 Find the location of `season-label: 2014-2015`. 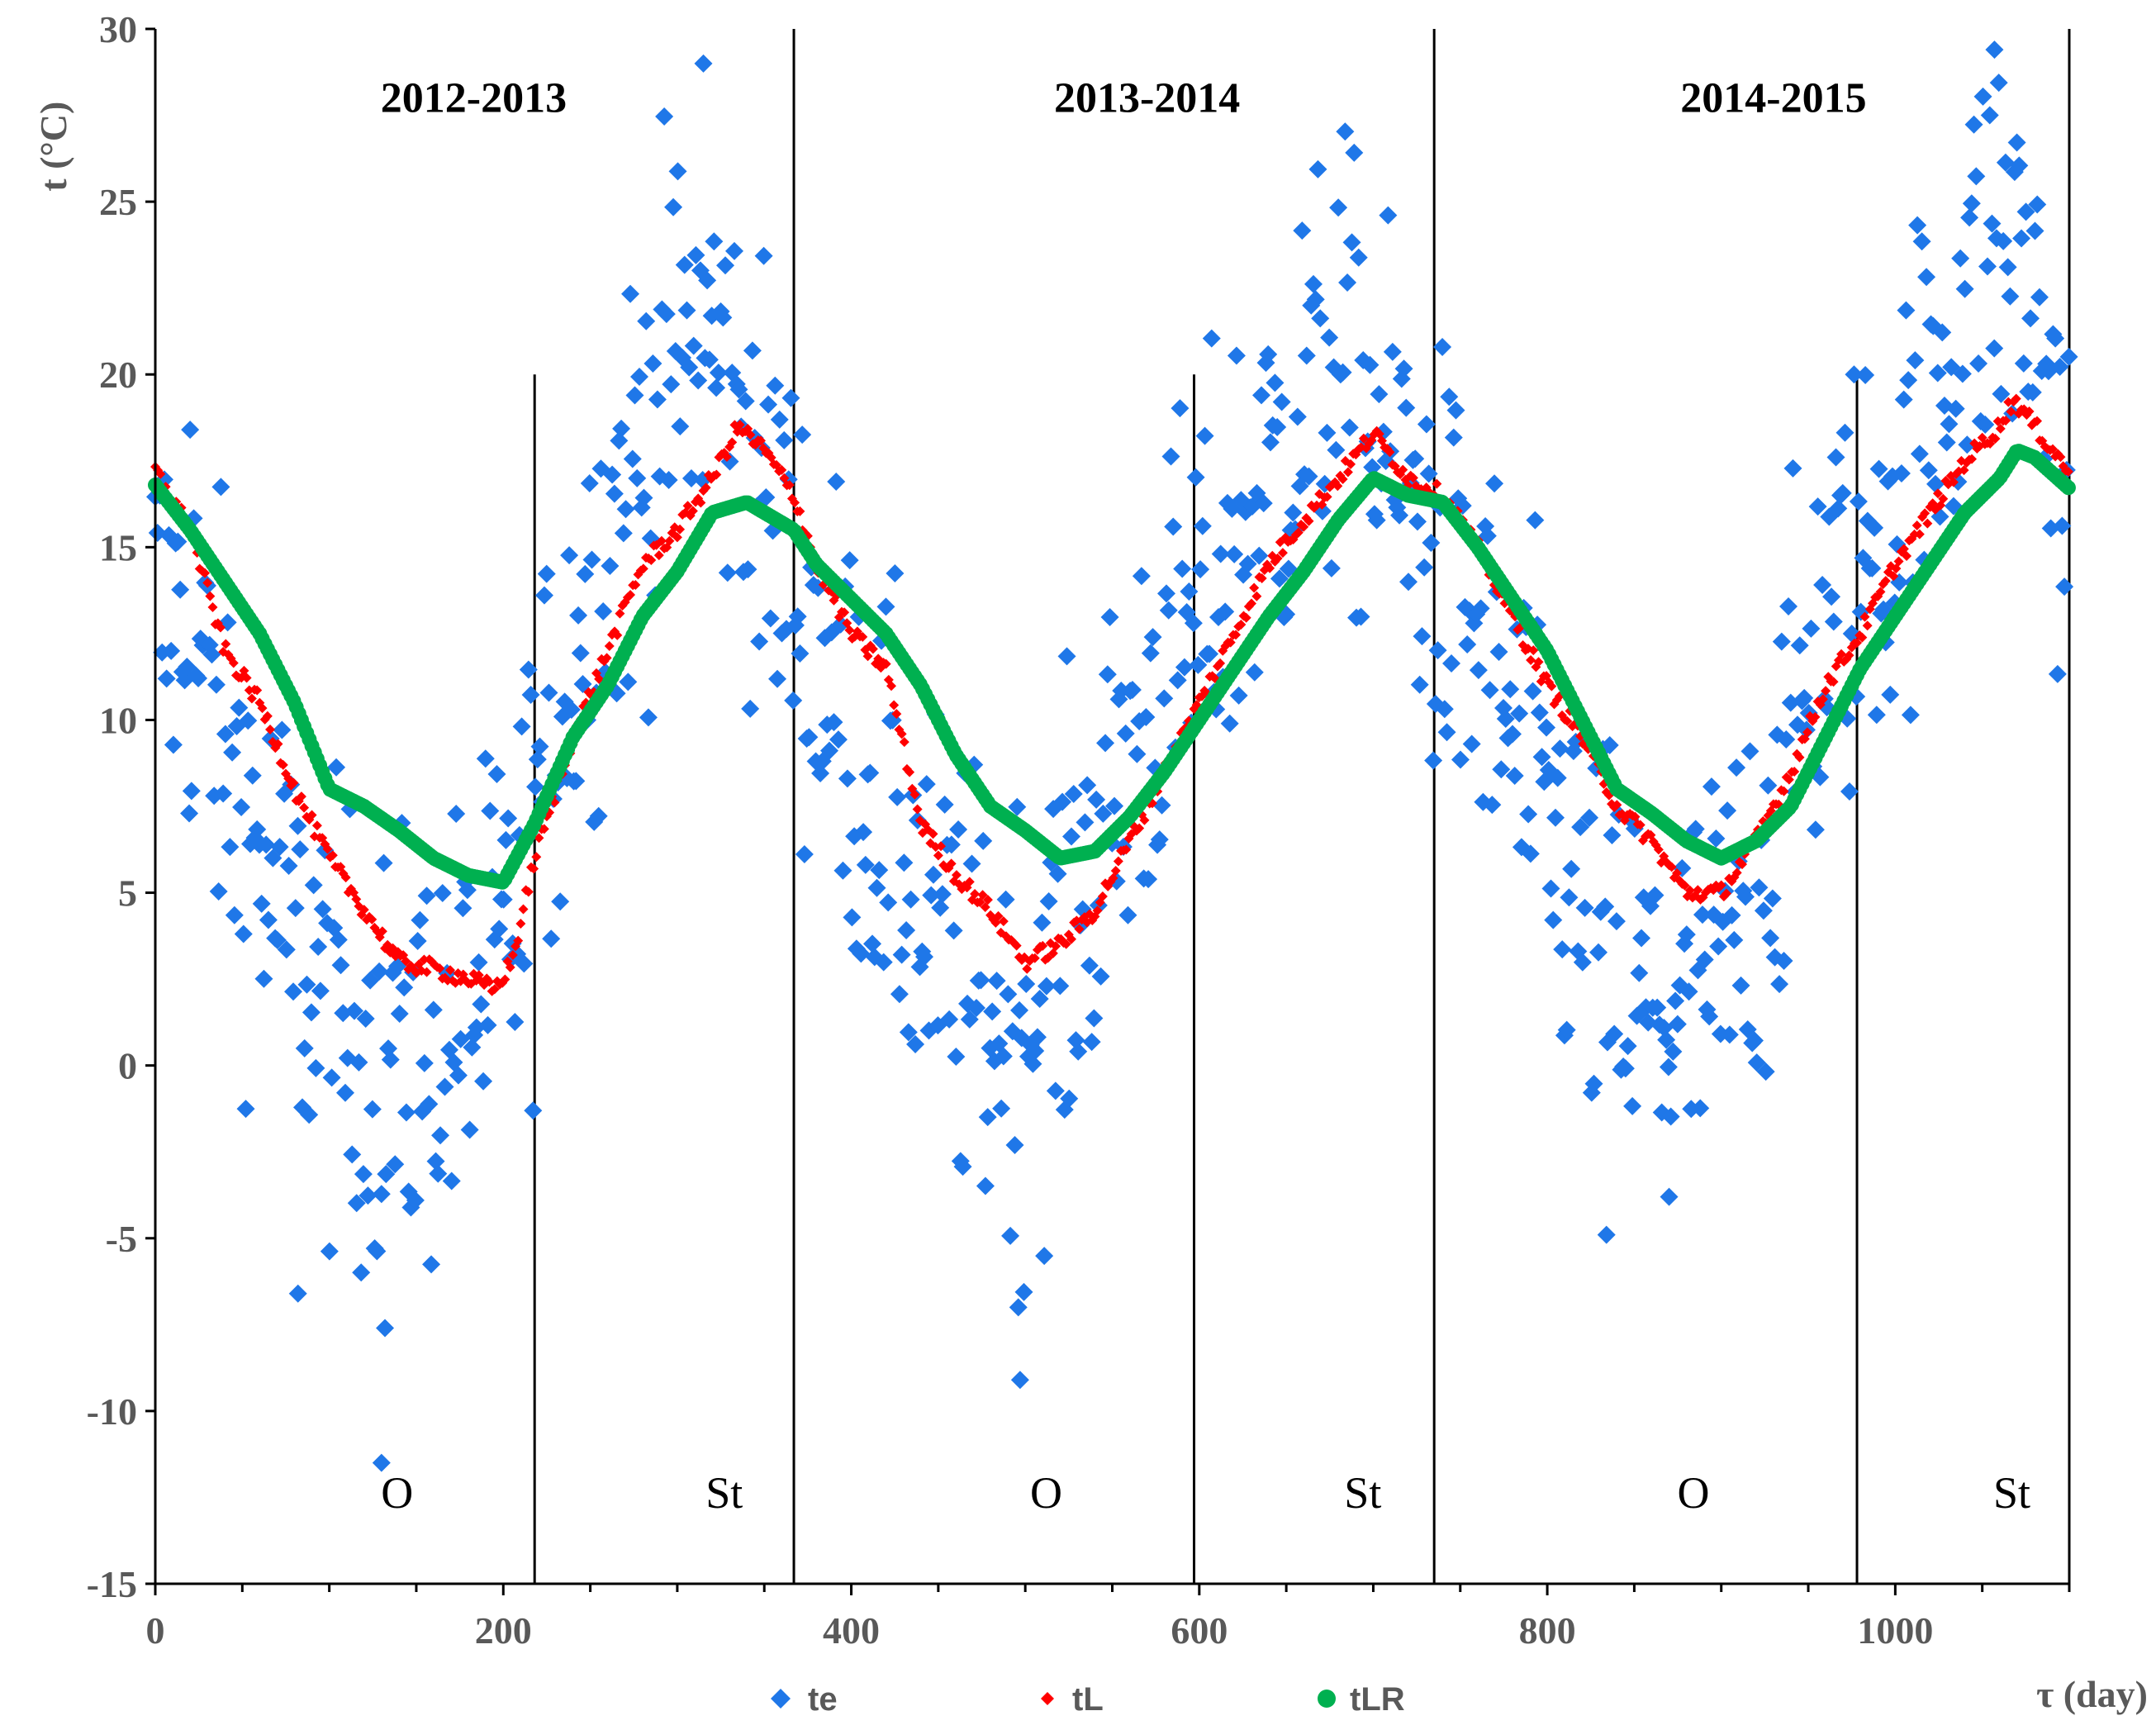

season-label: 2014-2015 is located at coordinates (1773, 97).